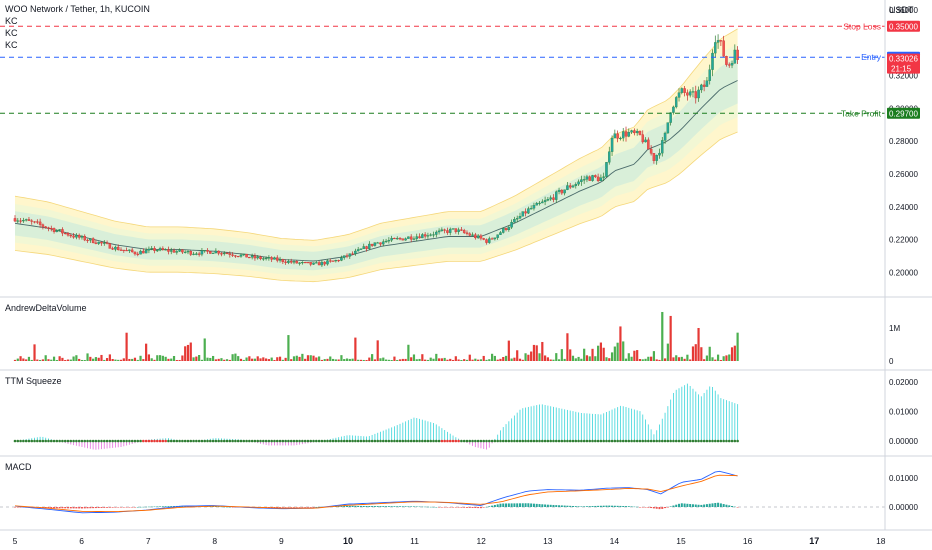 The height and width of the screenshot is (550, 932). Describe the element at coordinates (548, 541) in the screenshot. I see `x-tick-label: 13` at that location.